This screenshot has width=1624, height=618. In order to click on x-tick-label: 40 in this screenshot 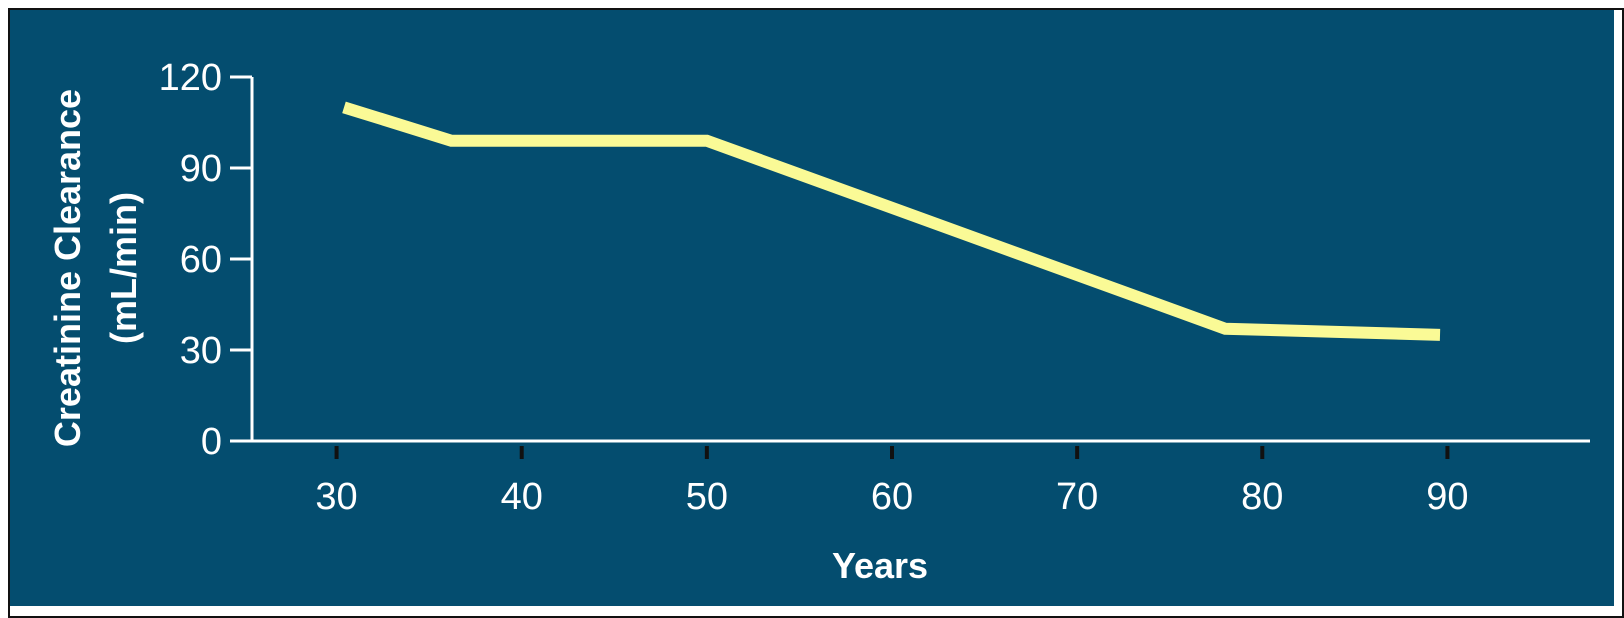, I will do `click(522, 497)`.